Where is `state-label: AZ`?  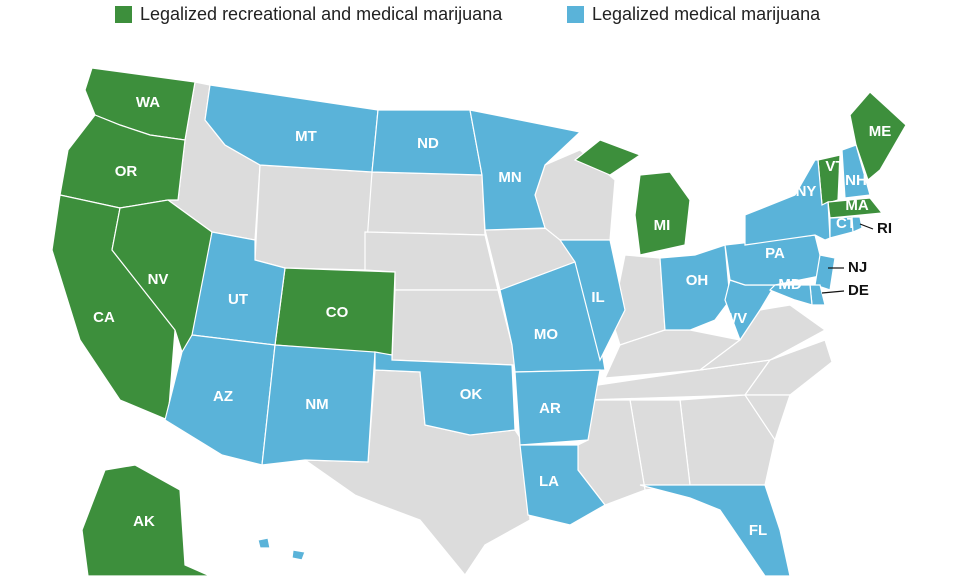
state-label: AZ is located at coordinates (223, 396).